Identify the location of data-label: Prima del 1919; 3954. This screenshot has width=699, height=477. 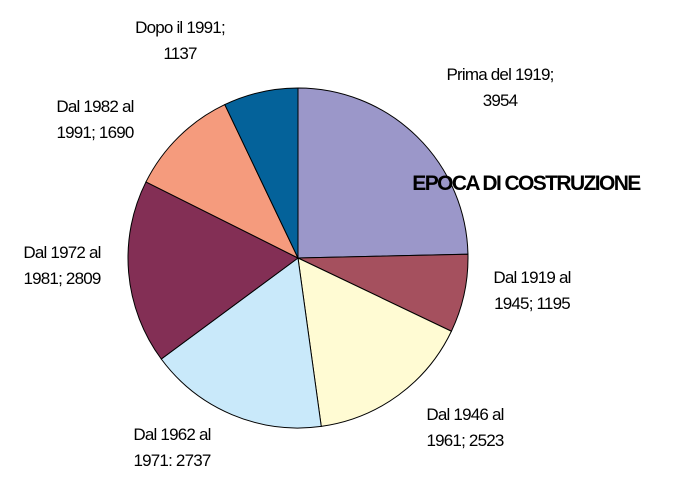
(499, 87).